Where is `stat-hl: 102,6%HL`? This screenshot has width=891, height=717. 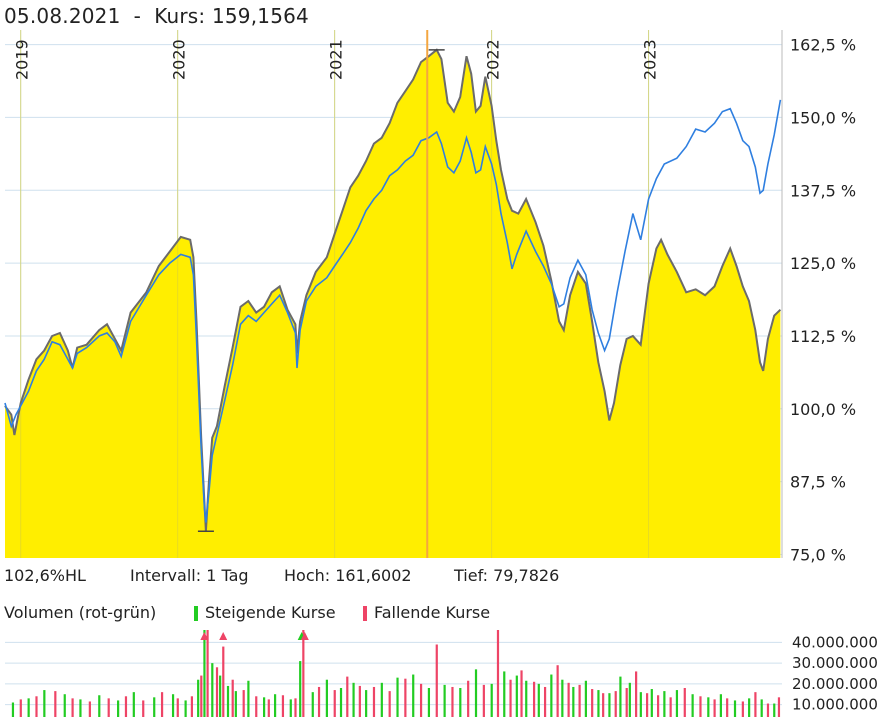
stat-hl: 102,6%HL is located at coordinates (45, 575).